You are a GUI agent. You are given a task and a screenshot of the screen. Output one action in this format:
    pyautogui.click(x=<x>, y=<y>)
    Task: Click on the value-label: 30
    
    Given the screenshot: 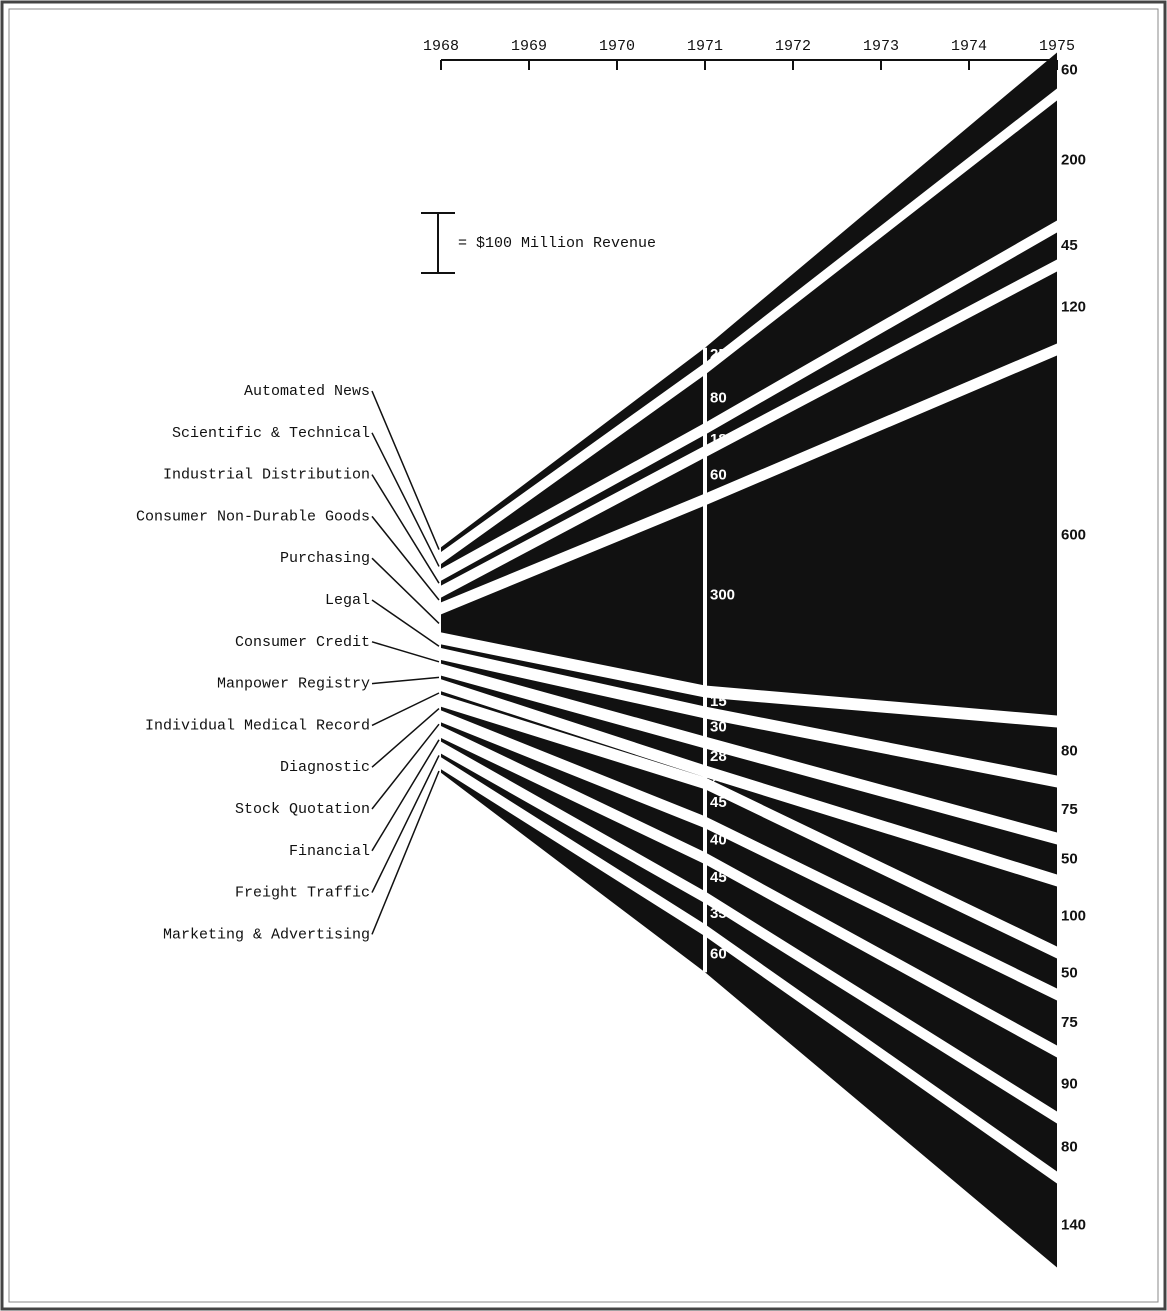 What is the action you would take?
    pyautogui.click(x=718, y=726)
    